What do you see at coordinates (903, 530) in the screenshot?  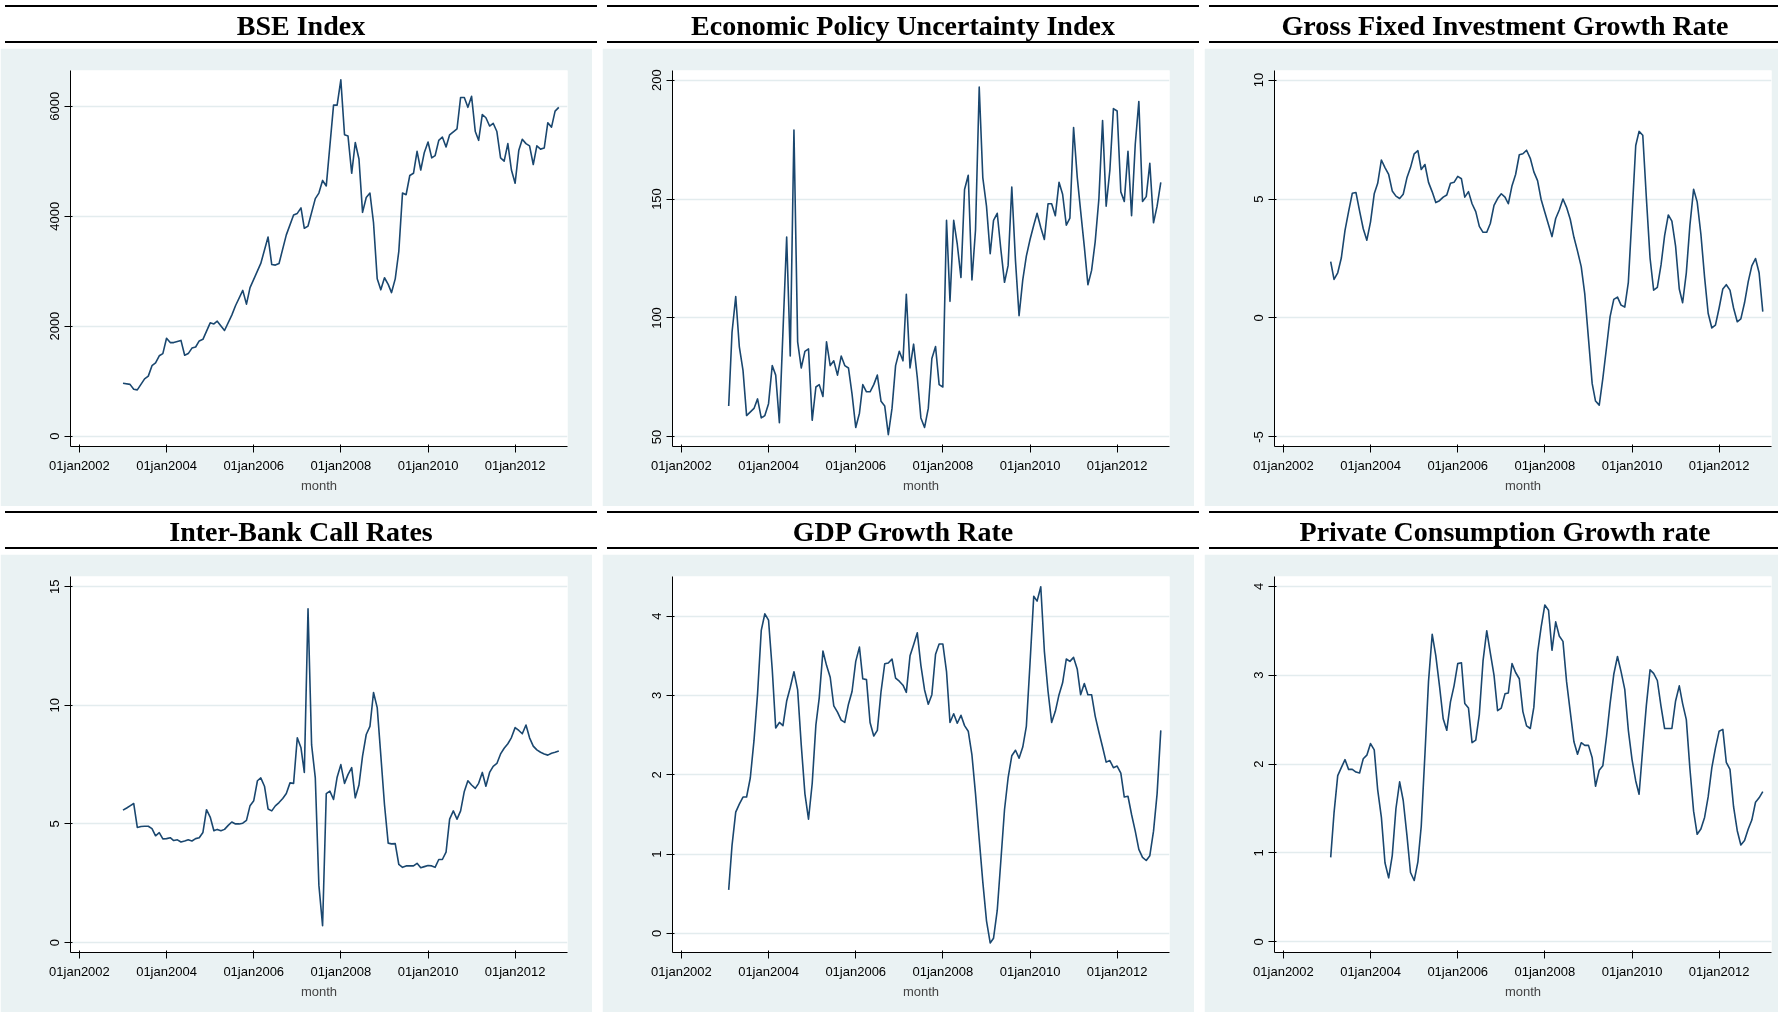 I see `chart-title: GDP Growth Rate` at bounding box center [903, 530].